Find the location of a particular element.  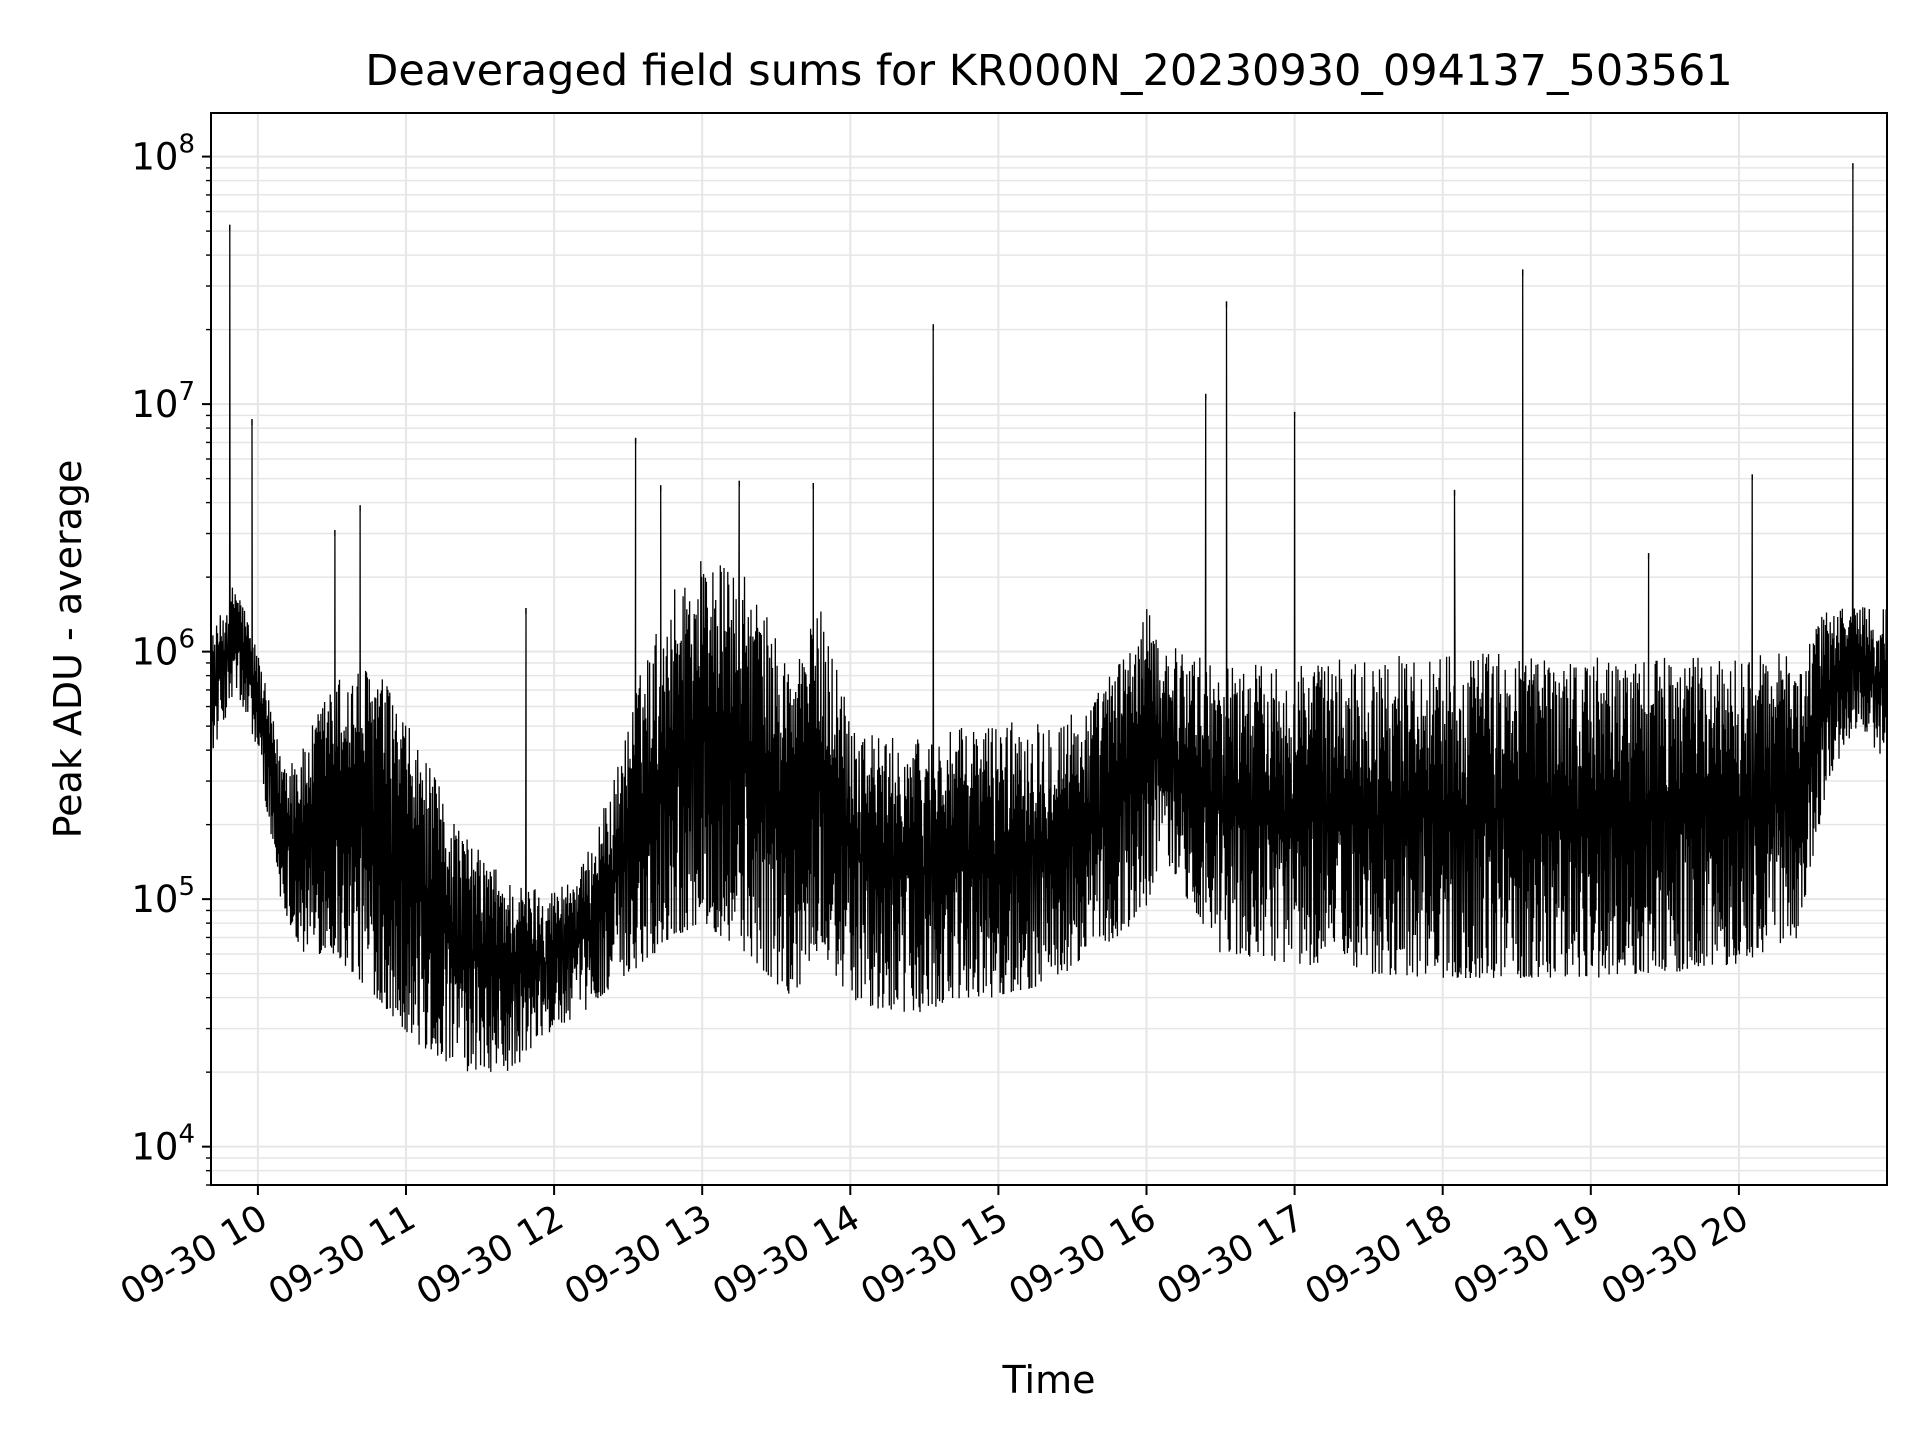

y-tick-label: 10⁶ is located at coordinates (163, 649).